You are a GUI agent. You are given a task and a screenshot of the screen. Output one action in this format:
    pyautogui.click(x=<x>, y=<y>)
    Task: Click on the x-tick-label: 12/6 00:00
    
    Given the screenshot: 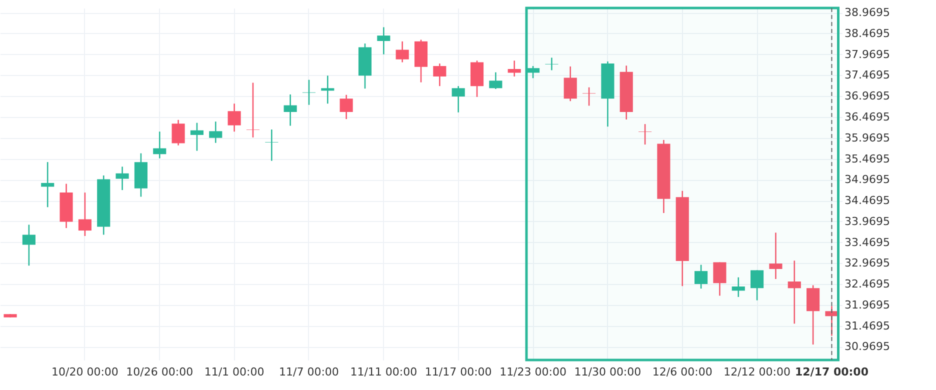 What is the action you would take?
    pyautogui.click(x=682, y=372)
    